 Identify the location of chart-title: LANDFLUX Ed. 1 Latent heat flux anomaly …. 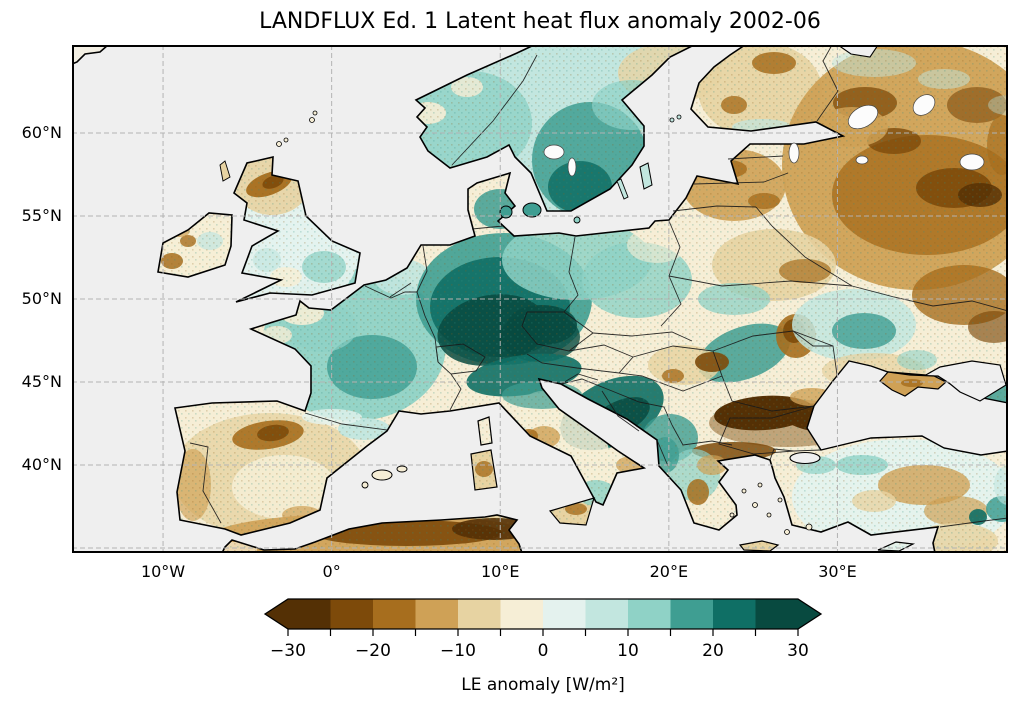
(540, 21).